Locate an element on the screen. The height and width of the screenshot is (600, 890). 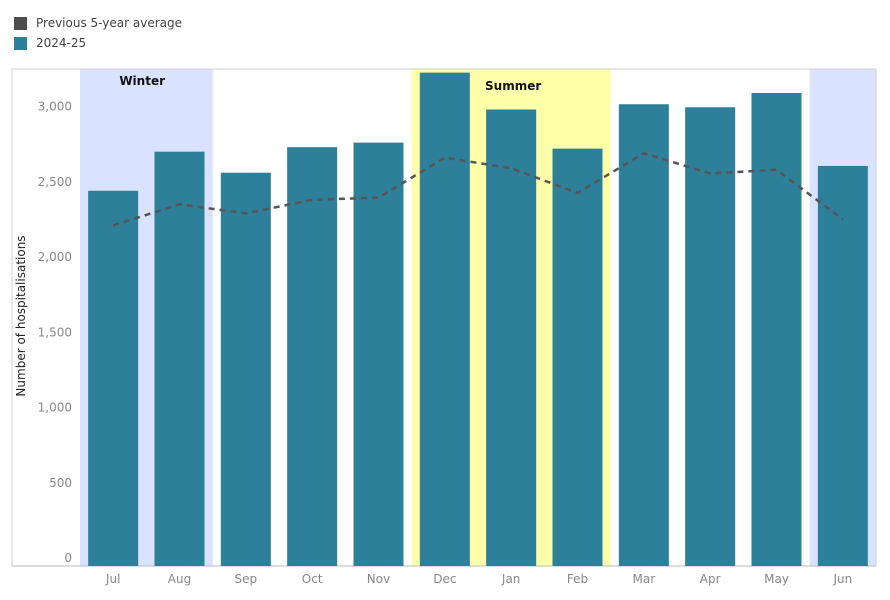
bar-dec is located at coordinates (444, 319).